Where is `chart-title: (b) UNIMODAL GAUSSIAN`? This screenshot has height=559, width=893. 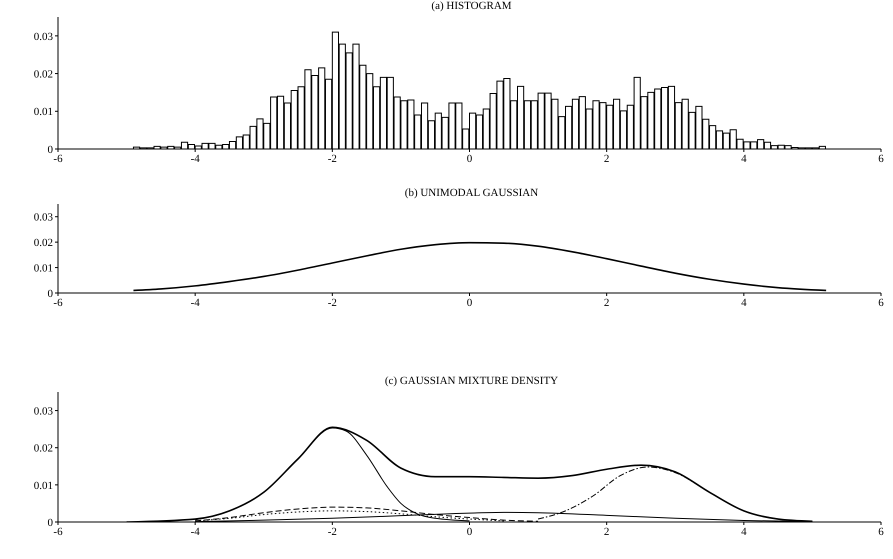 chart-title: (b) UNIMODAL GAUSSIAN is located at coordinates (472, 193).